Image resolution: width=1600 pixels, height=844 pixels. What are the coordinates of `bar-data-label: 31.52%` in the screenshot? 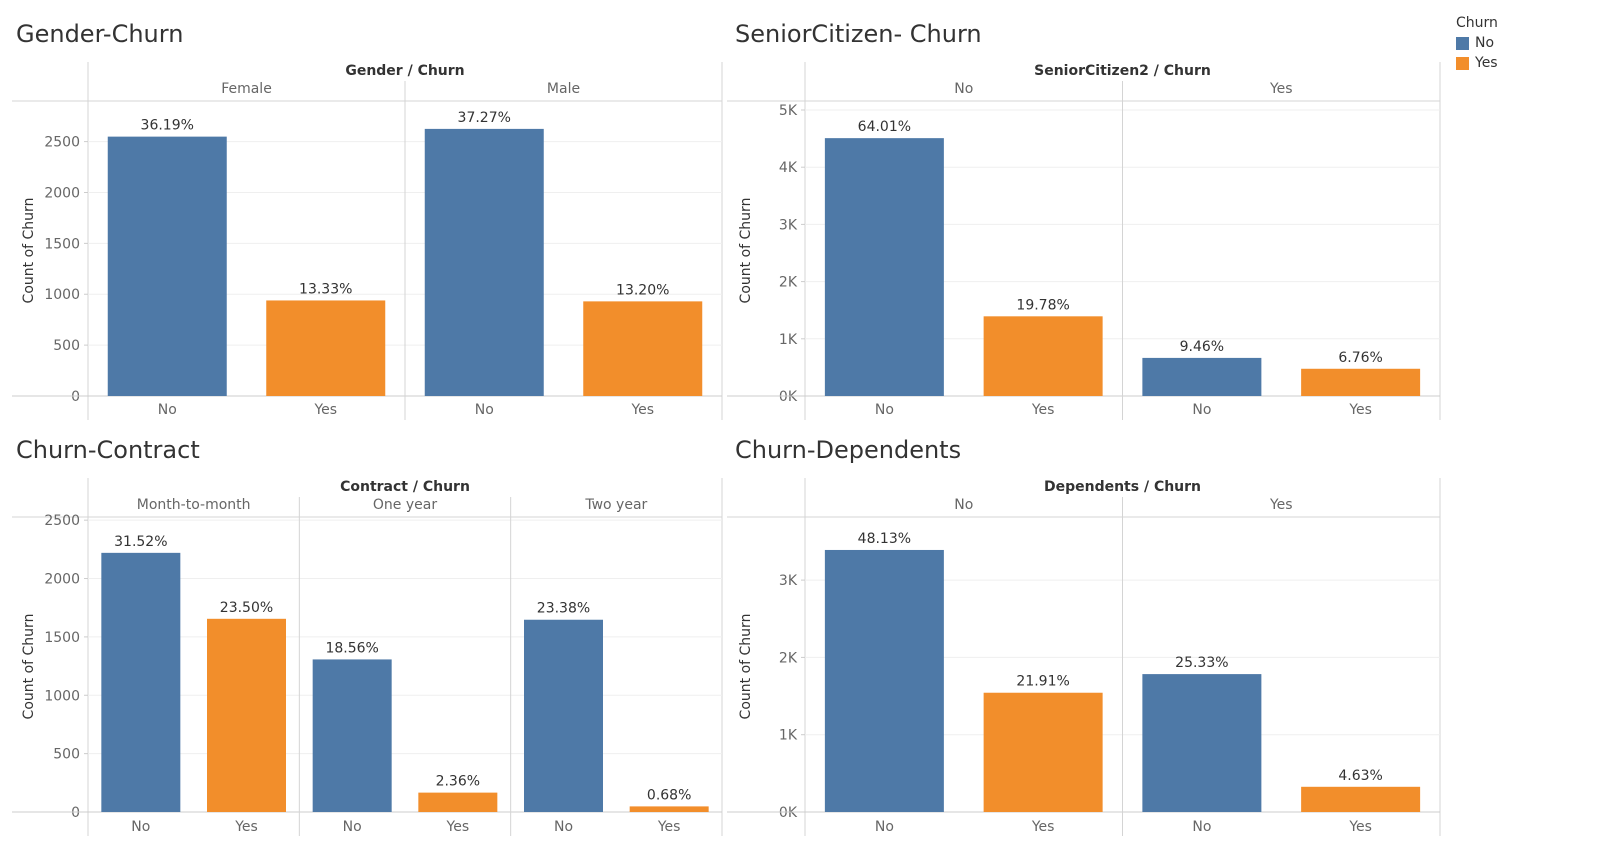 It's located at (140, 542).